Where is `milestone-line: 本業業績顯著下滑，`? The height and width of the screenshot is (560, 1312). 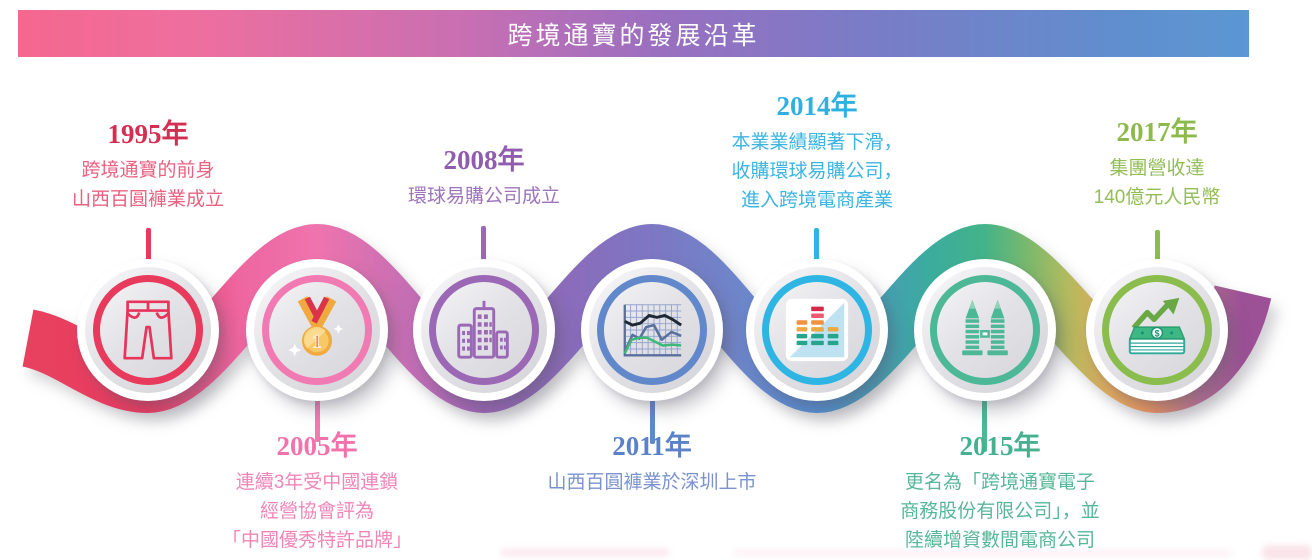 milestone-line: 本業業績顯著下滑， is located at coordinates (817, 142).